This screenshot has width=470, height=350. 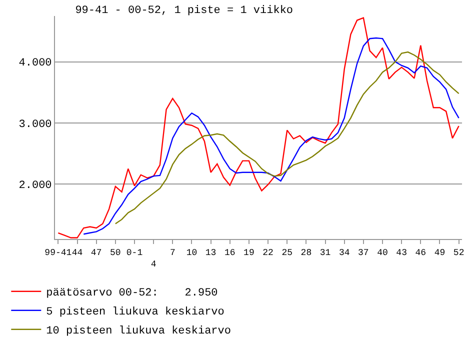 What do you see at coordinates (132, 294) in the screenshot?
I see `legend-label: päätösarvo 00-52: 2.950` at bounding box center [132, 294].